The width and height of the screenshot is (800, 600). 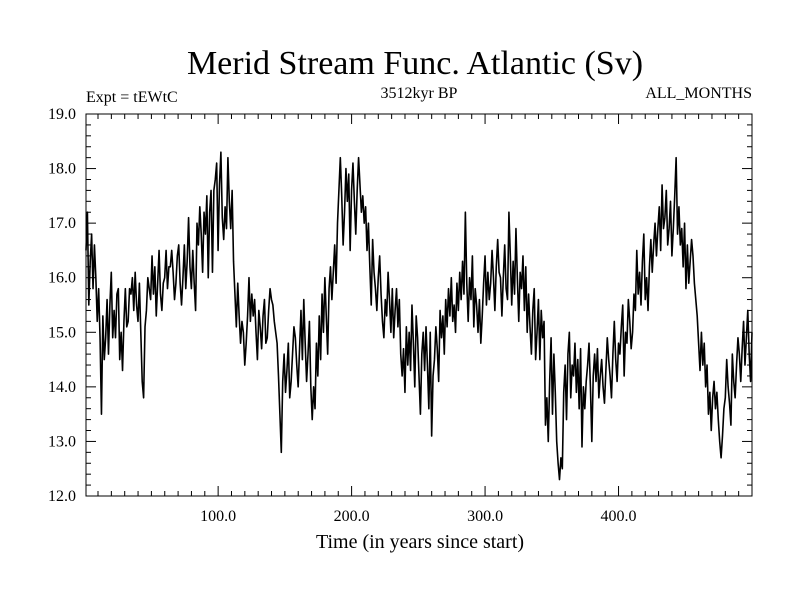 I want to click on x-tick-label: 400.0, so click(x=619, y=516).